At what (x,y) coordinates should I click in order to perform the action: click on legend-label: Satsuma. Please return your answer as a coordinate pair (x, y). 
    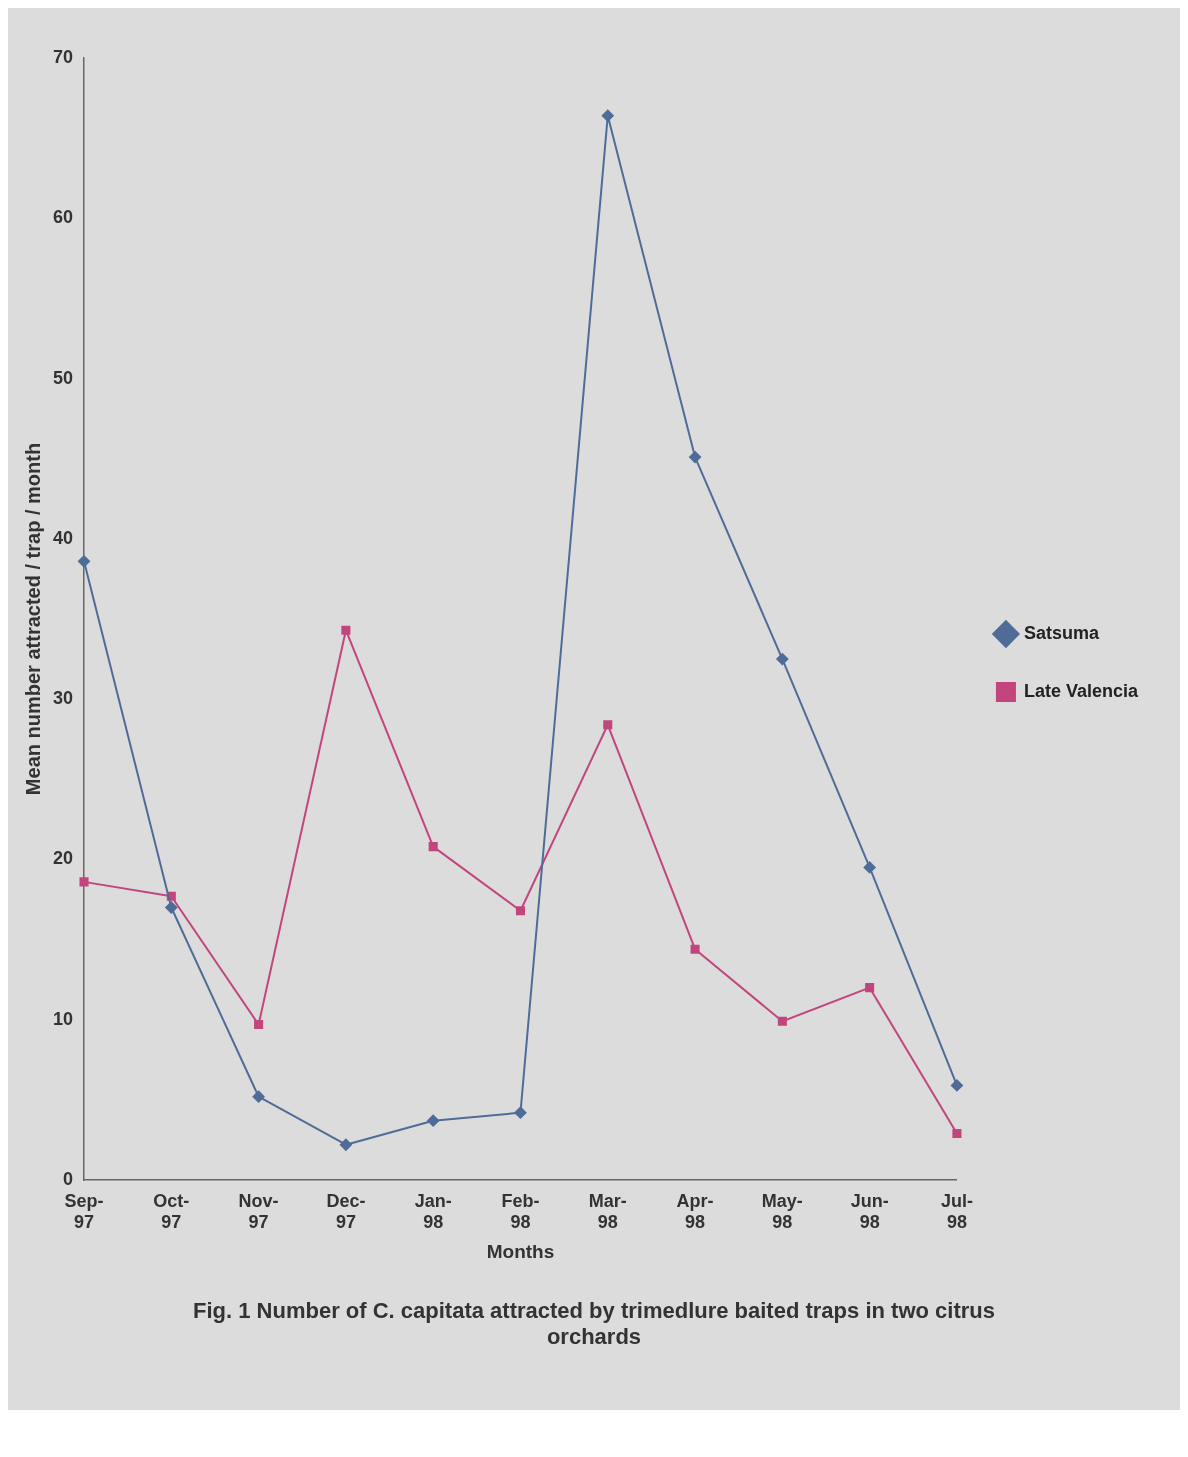
    Looking at the image, I should click on (1061, 632).